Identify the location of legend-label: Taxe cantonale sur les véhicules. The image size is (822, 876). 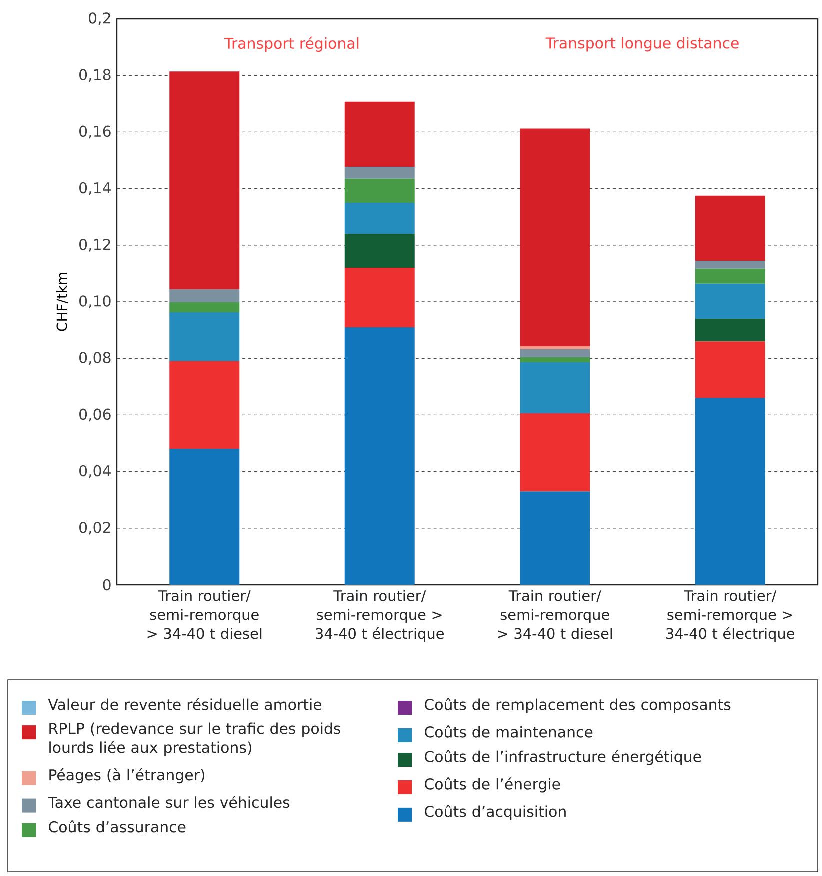
(169, 802).